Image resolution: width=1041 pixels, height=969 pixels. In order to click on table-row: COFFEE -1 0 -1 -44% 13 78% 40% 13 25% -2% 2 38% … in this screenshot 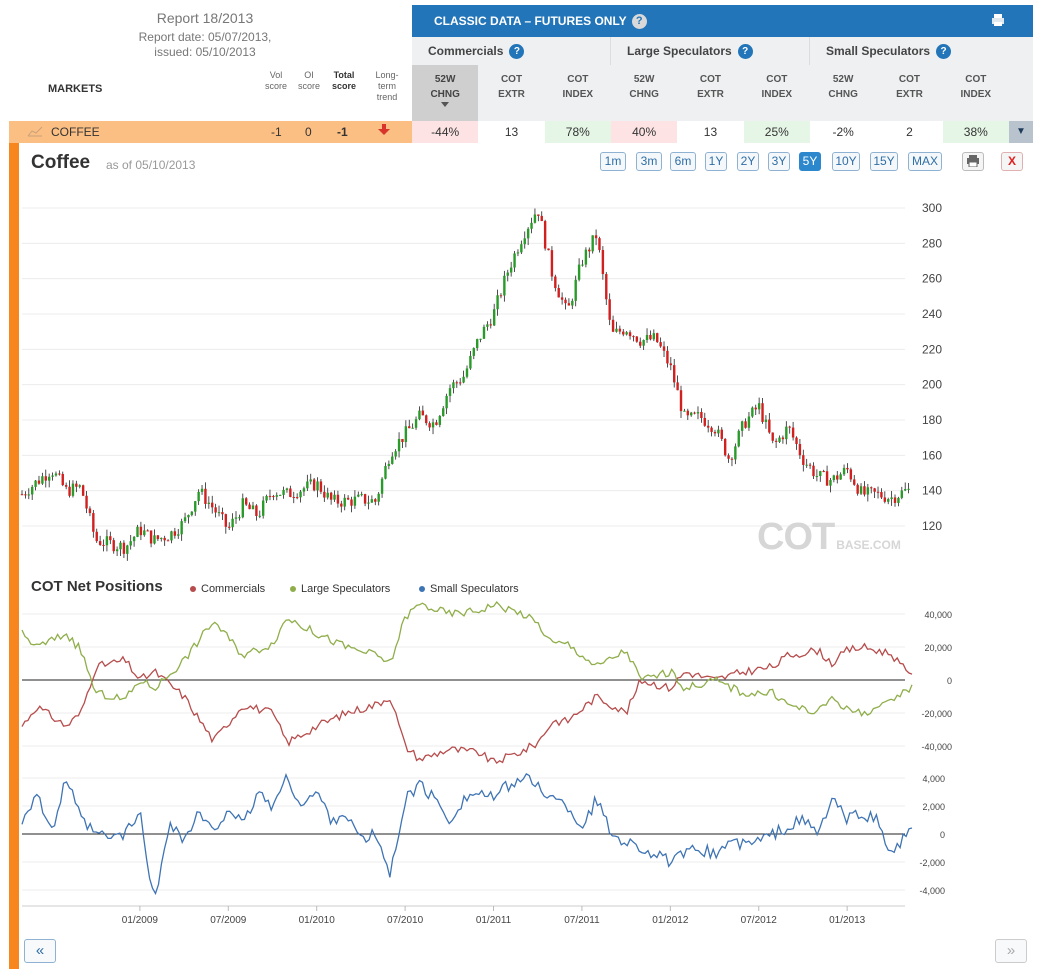, I will do `click(521, 132)`.